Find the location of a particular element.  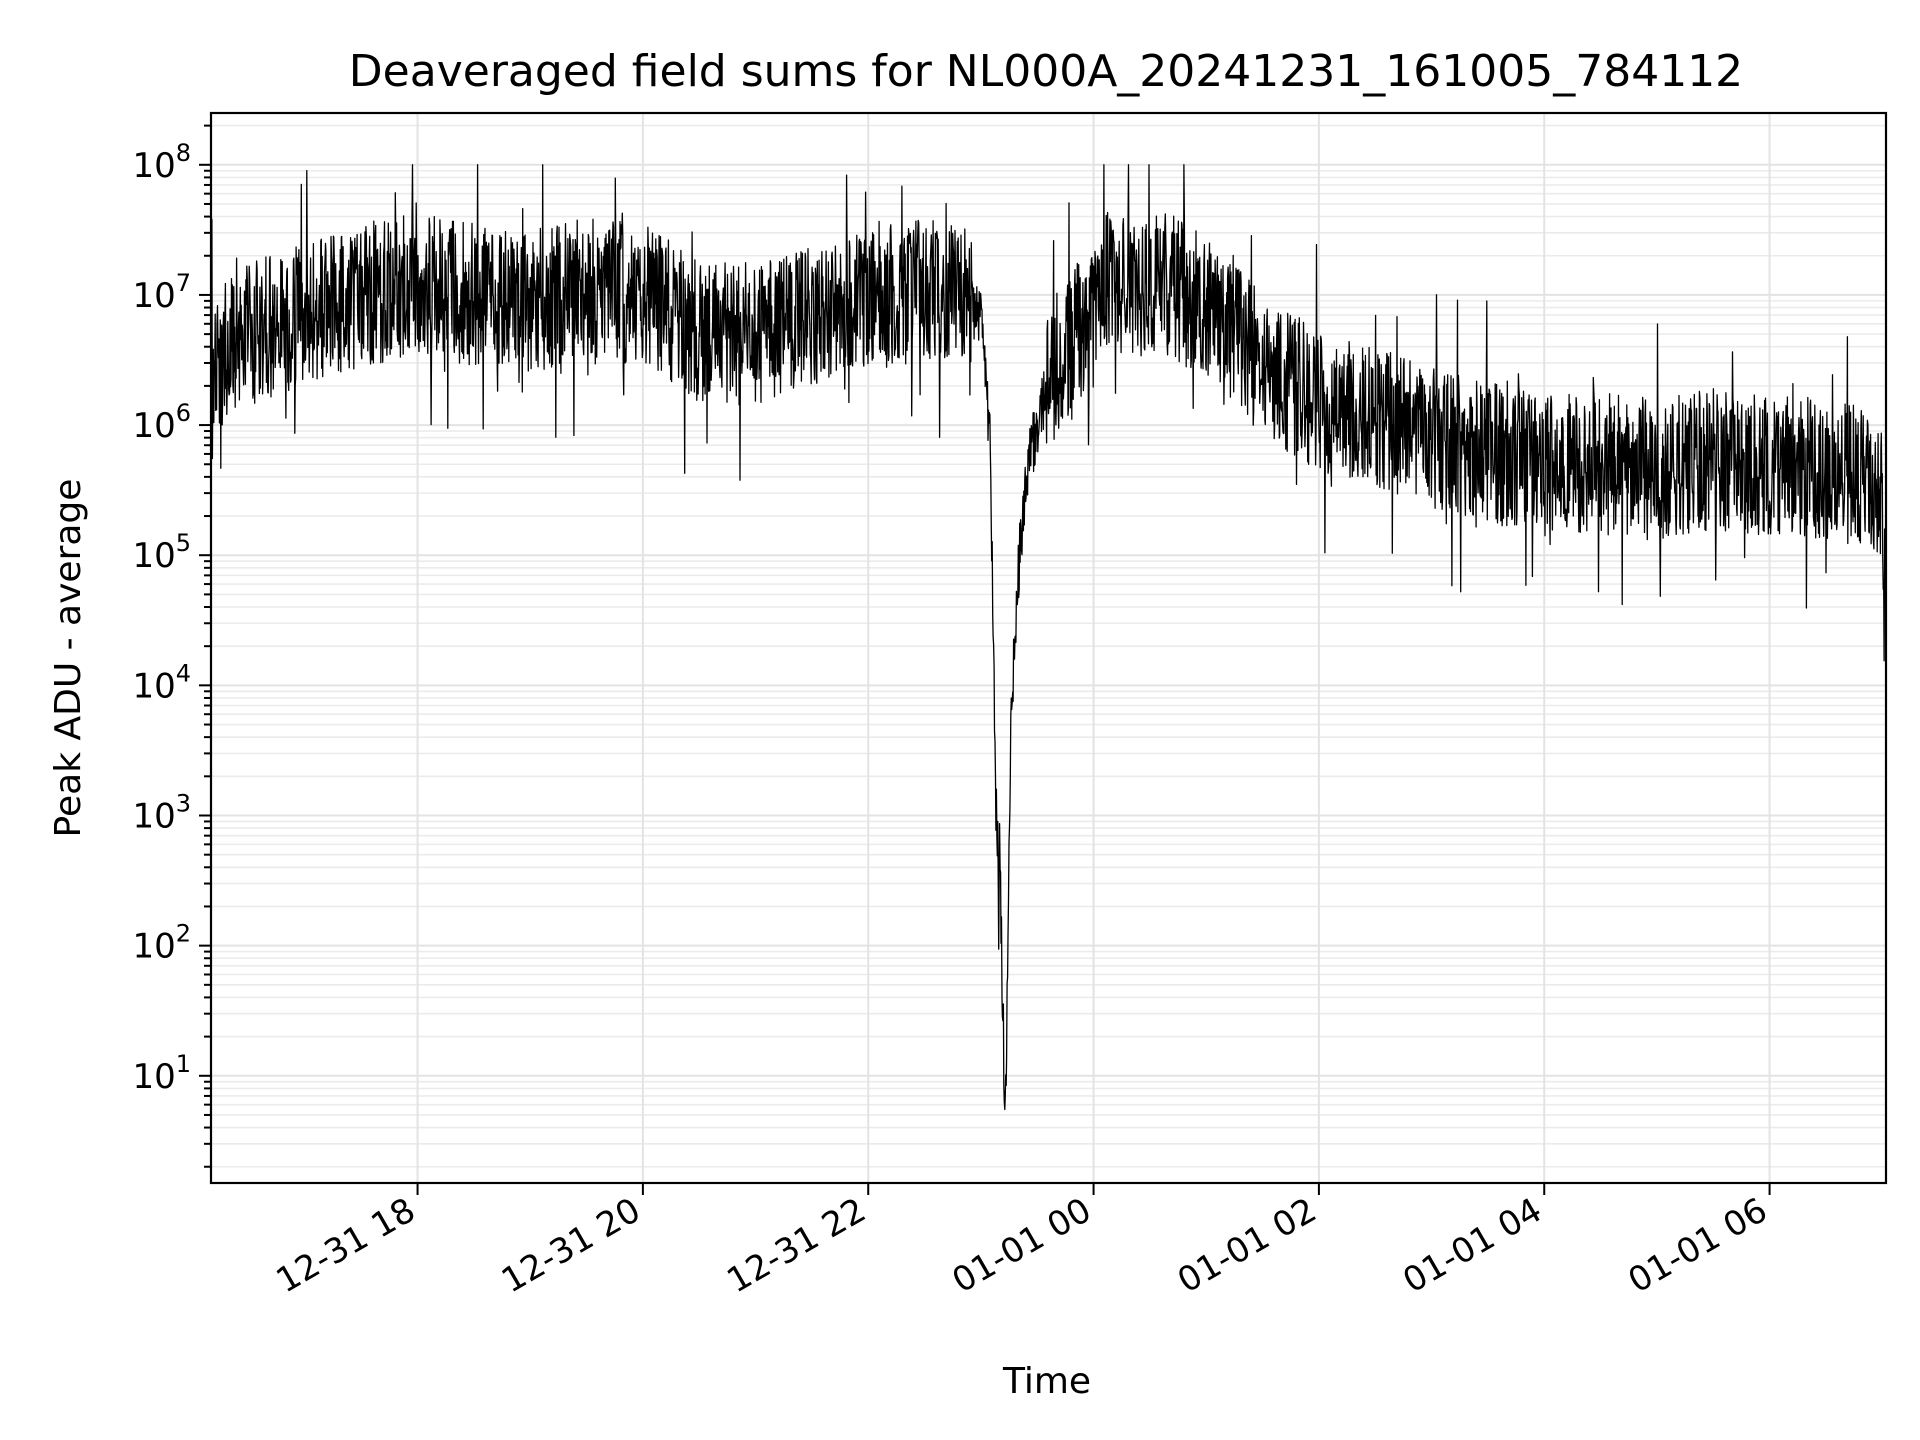

x-tick-label: 12-31 22 is located at coordinates (796, 1245).